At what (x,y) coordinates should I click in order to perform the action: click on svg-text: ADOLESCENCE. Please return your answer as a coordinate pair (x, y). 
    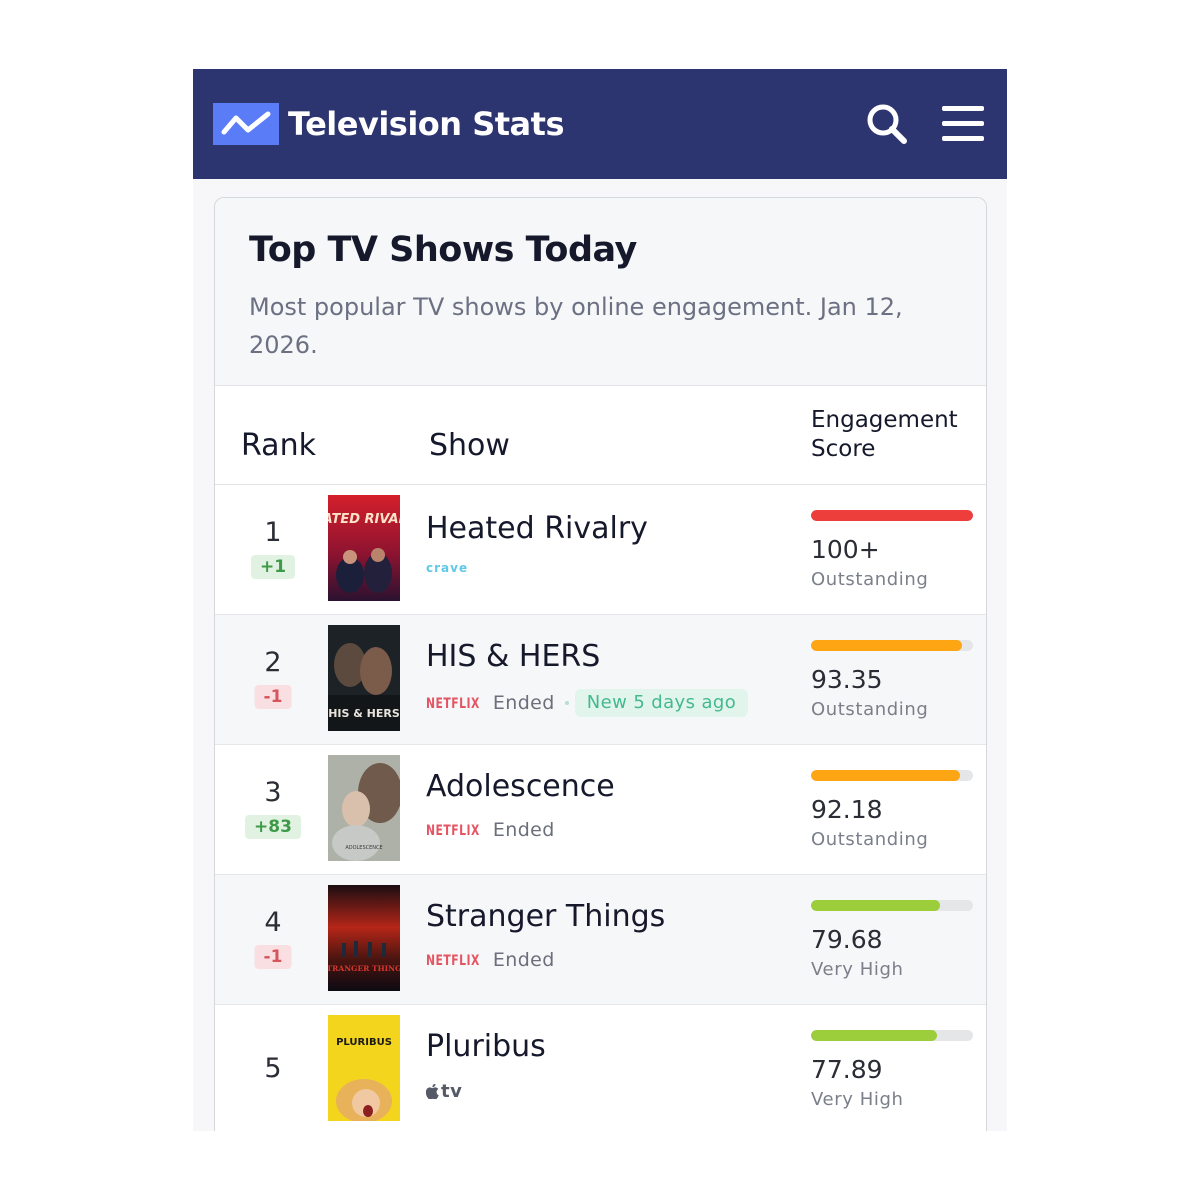
    Looking at the image, I should click on (363, 848).